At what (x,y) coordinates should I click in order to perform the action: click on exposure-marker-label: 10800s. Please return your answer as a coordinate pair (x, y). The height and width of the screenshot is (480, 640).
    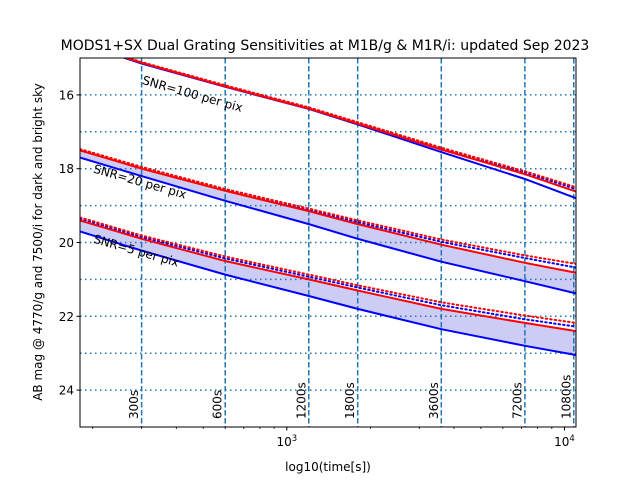
    Looking at the image, I should click on (566, 397).